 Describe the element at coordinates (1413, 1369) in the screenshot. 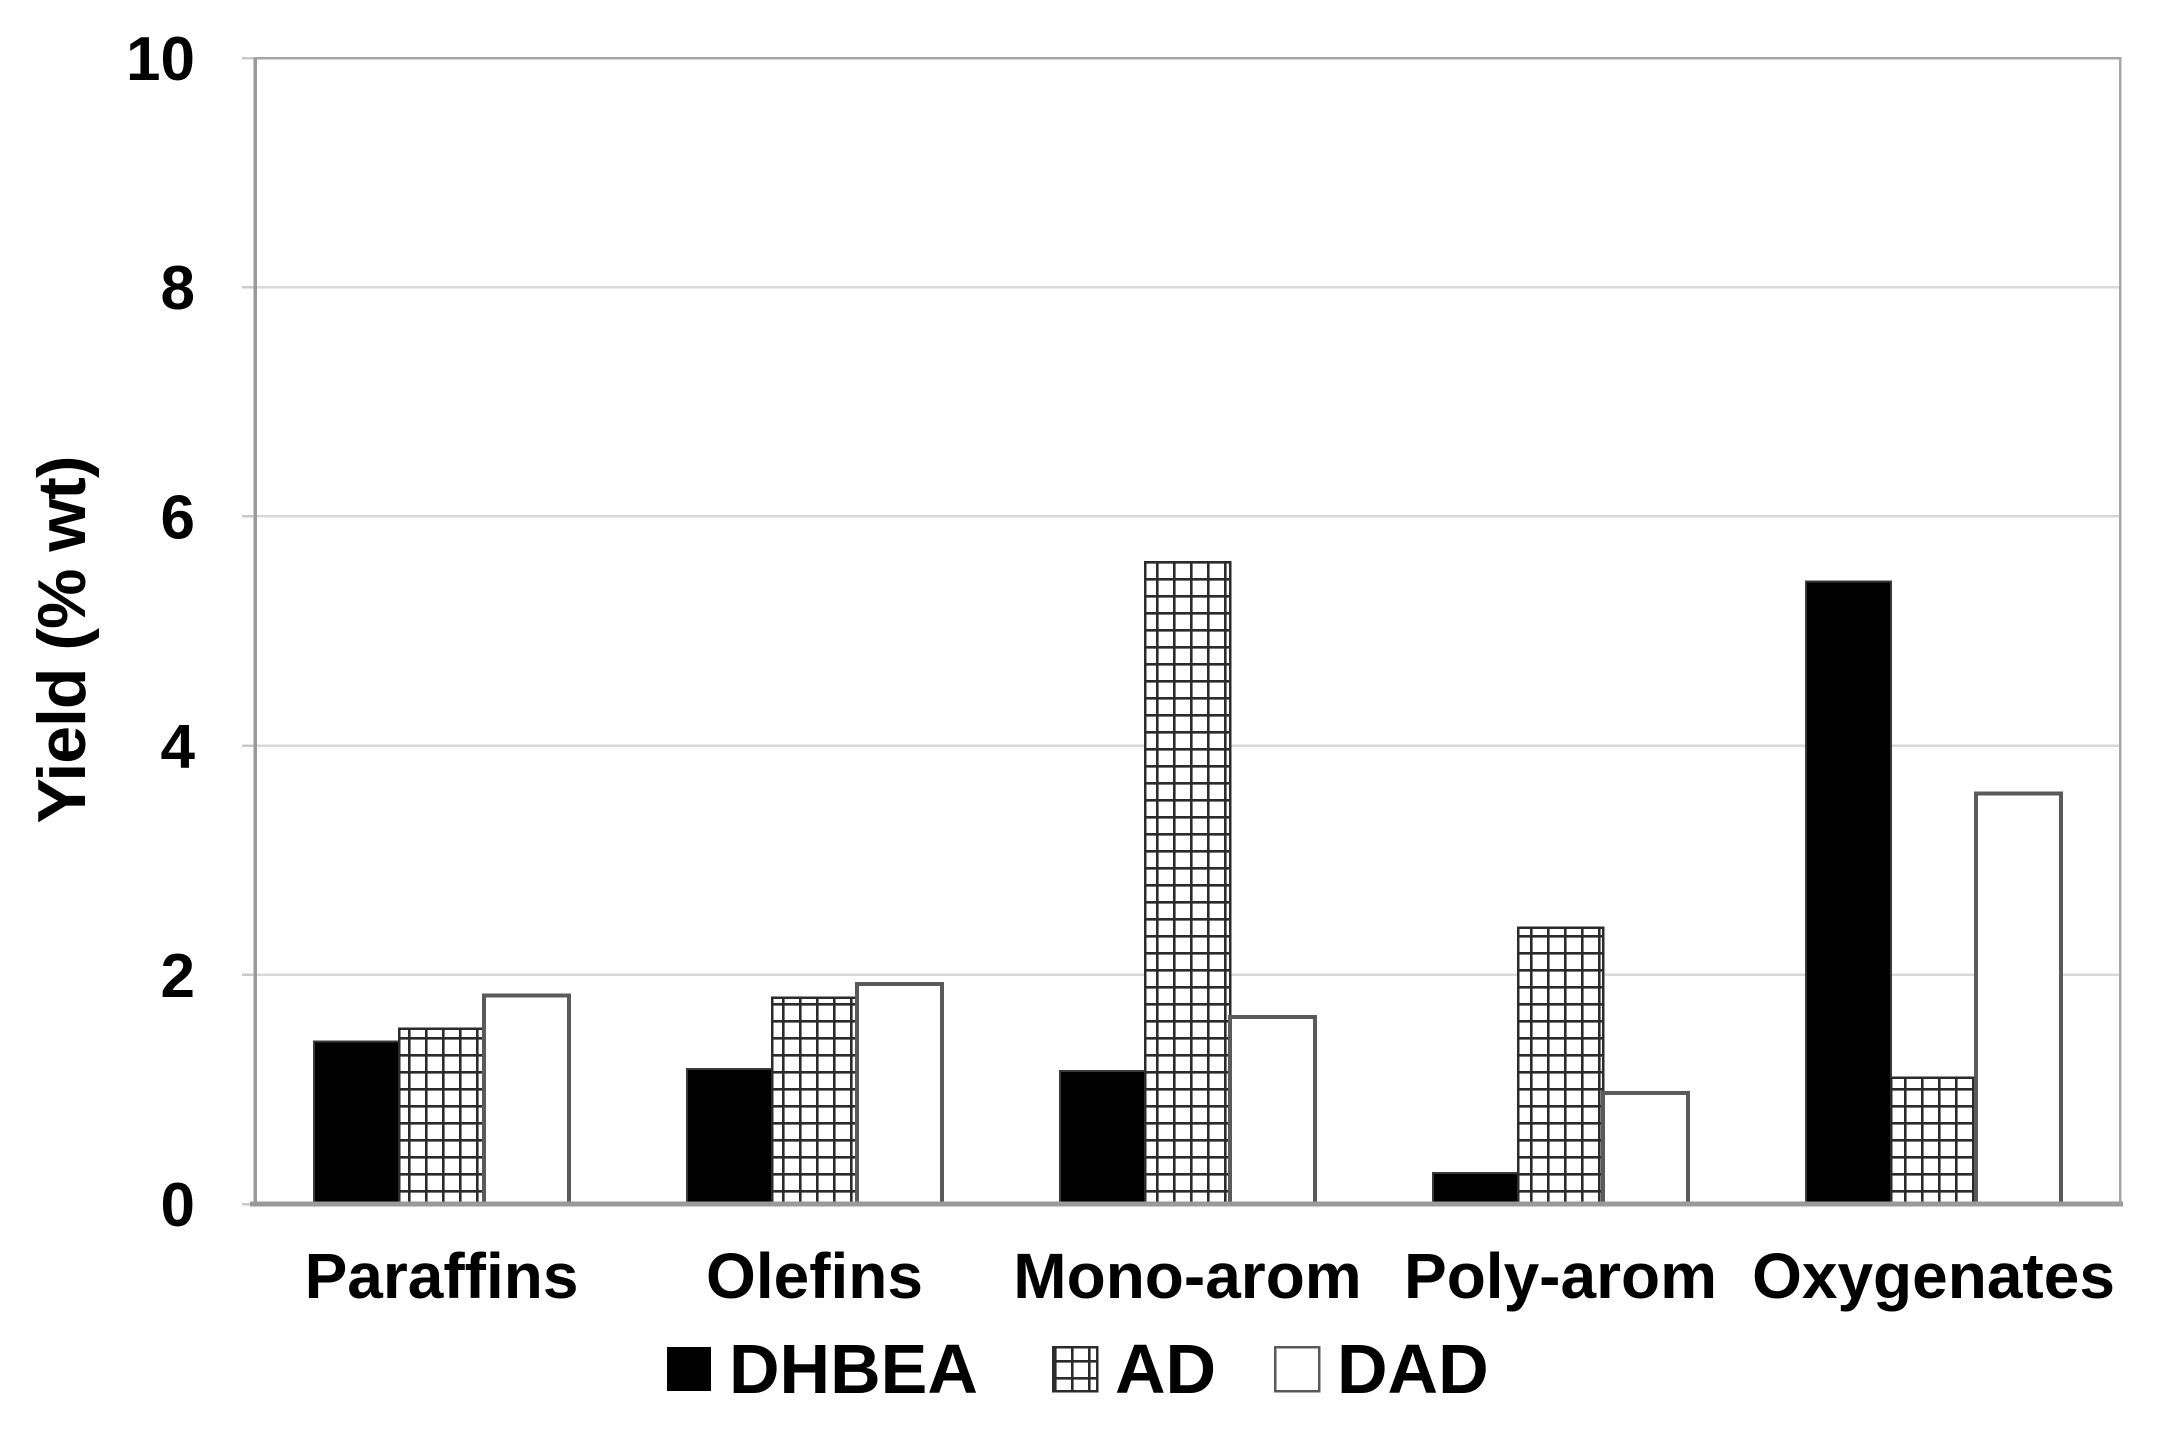

I see `legend-label: DAD` at that location.